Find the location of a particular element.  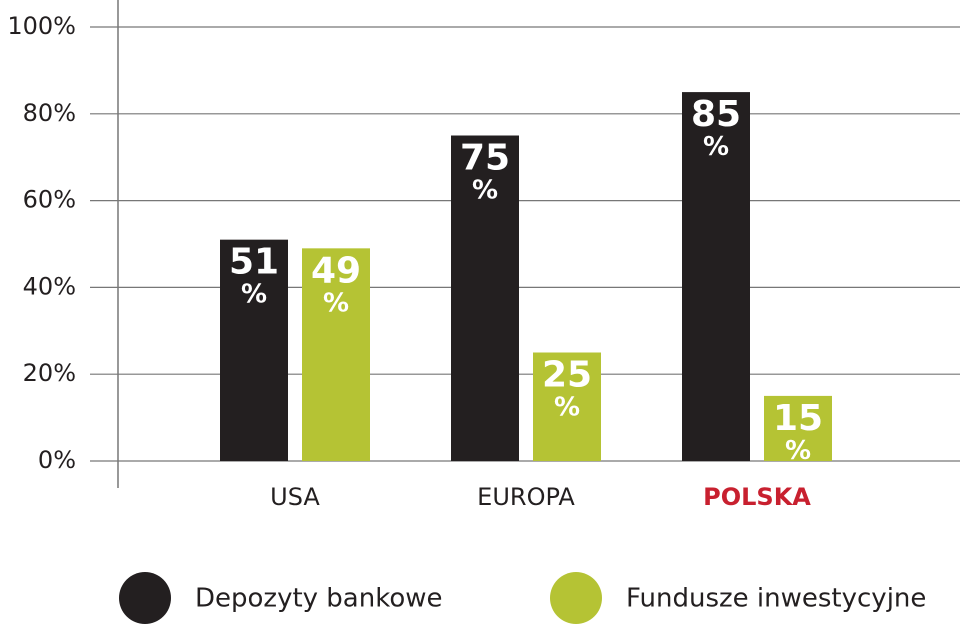

value-number: 49 is located at coordinates (336, 270).